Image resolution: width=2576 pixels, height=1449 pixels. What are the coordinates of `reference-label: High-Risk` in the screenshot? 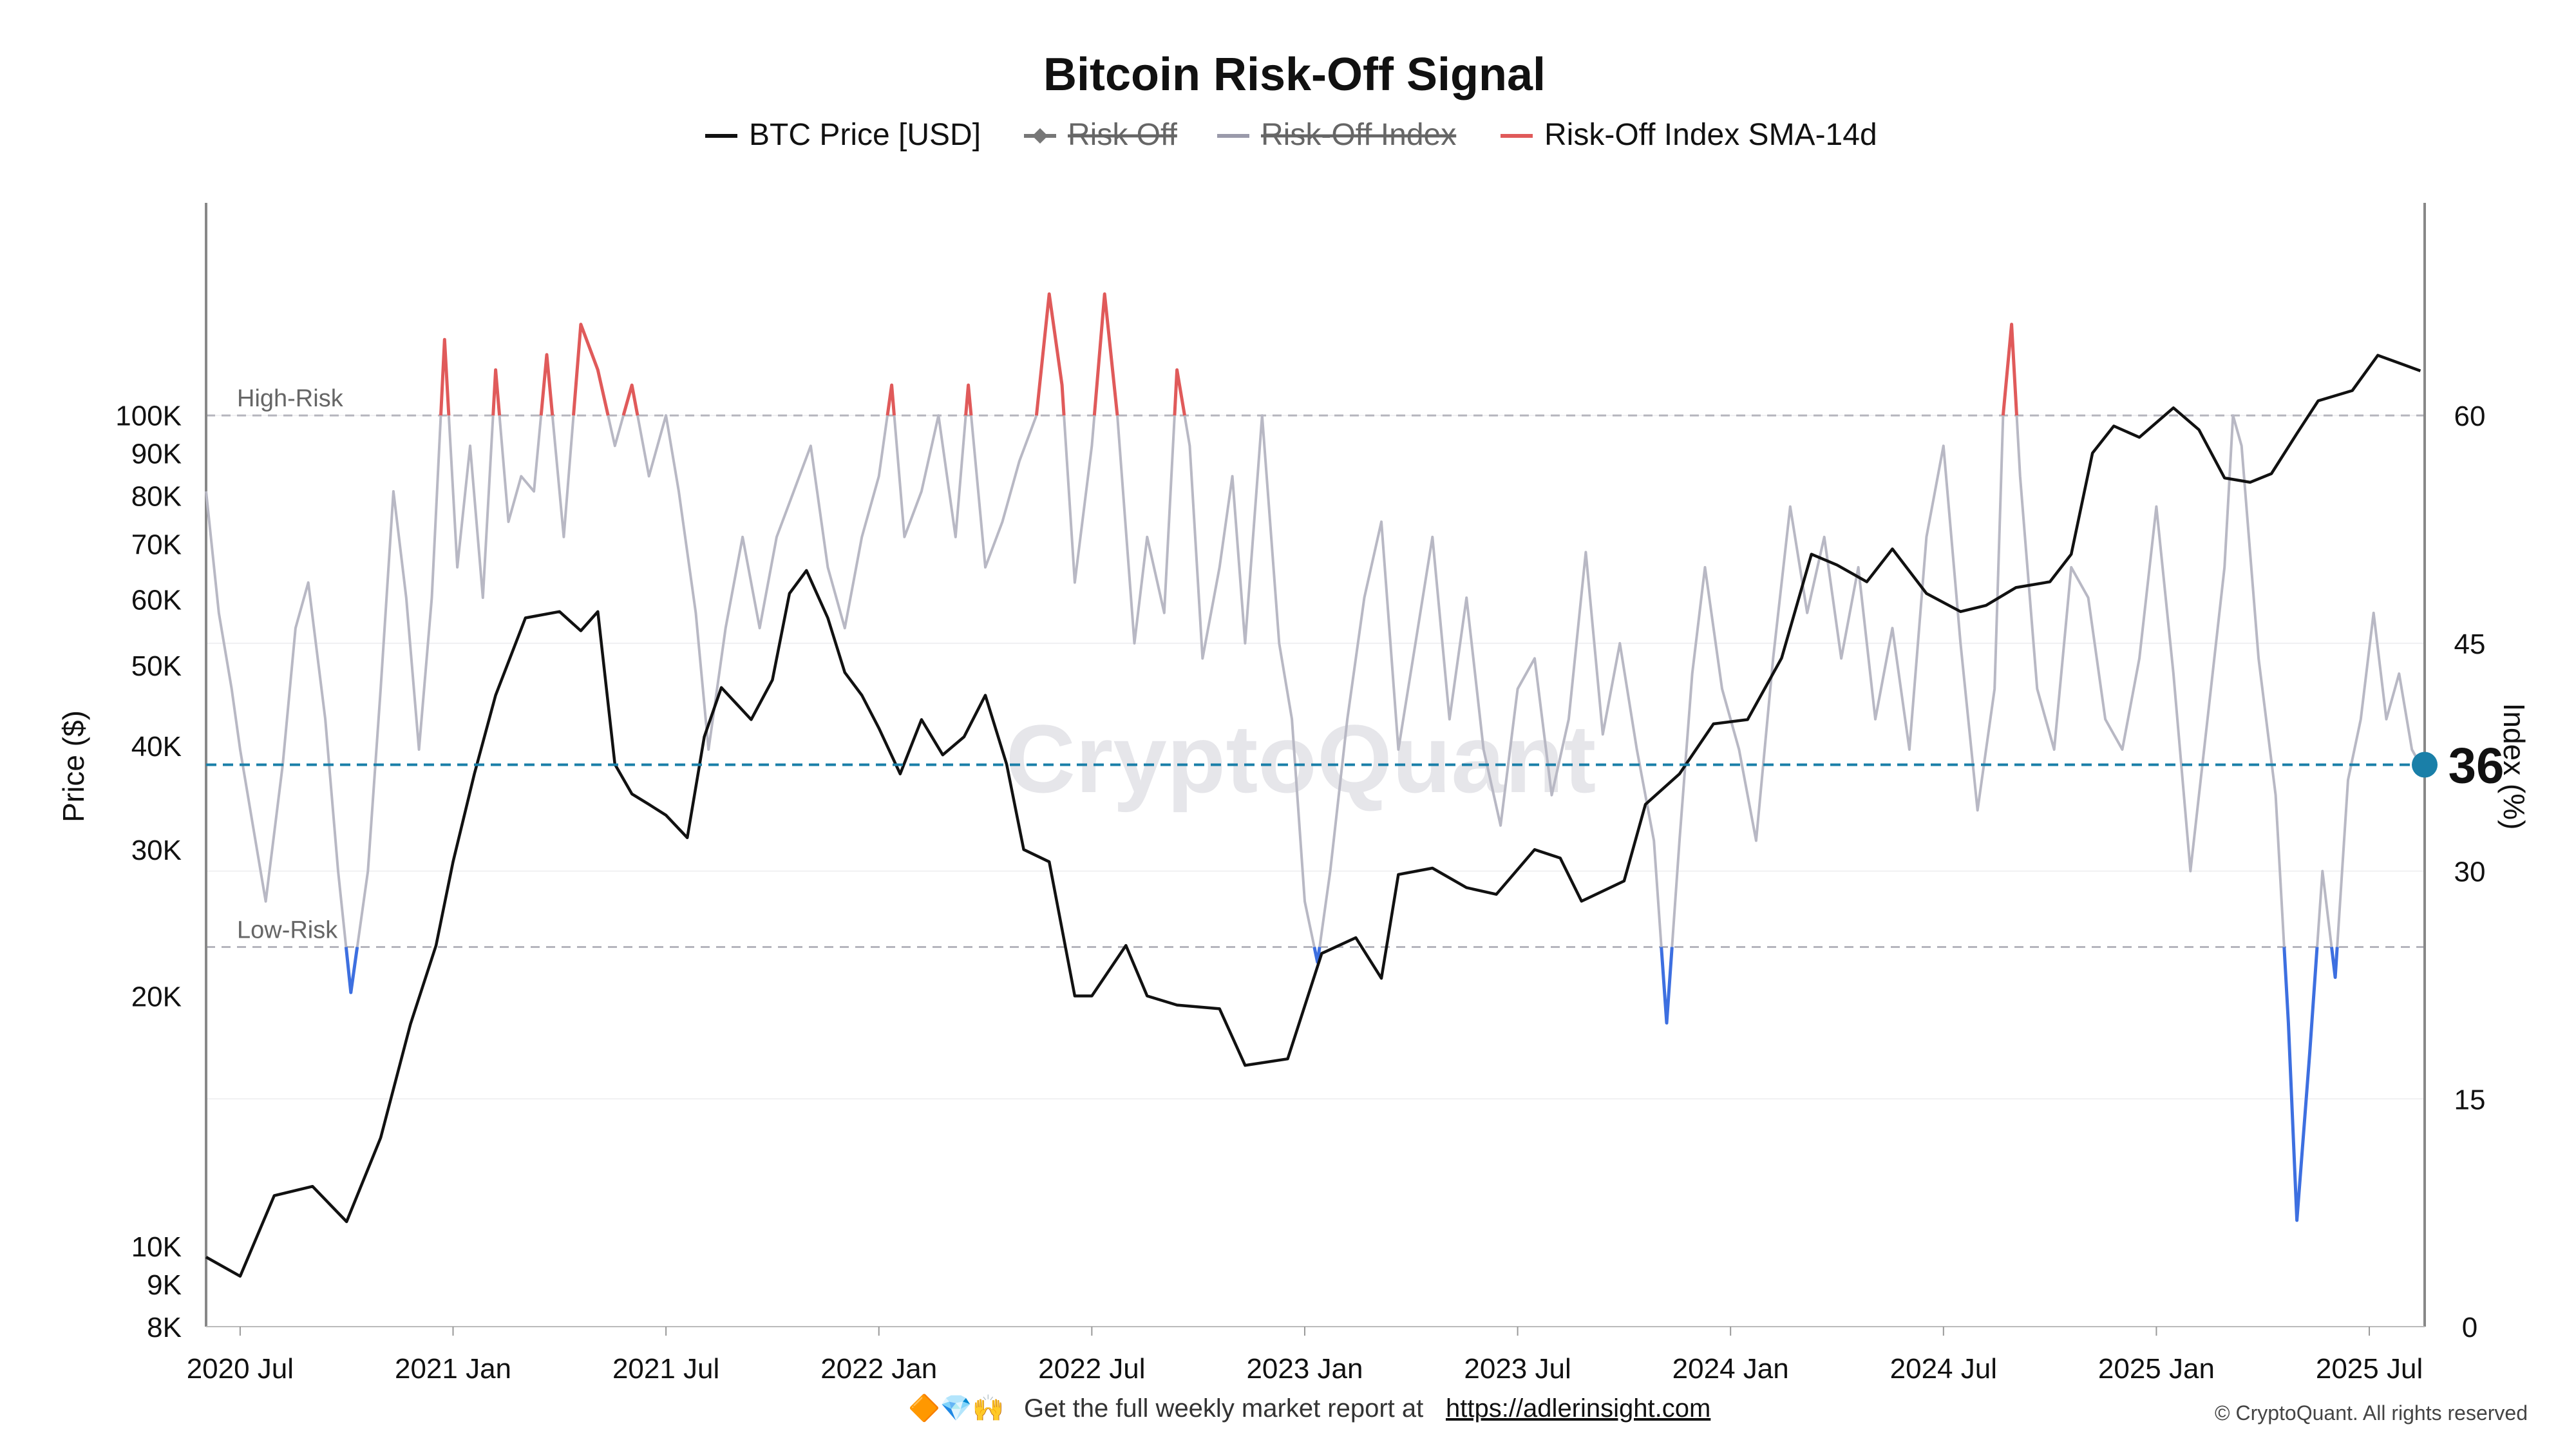 It's located at (290, 399).